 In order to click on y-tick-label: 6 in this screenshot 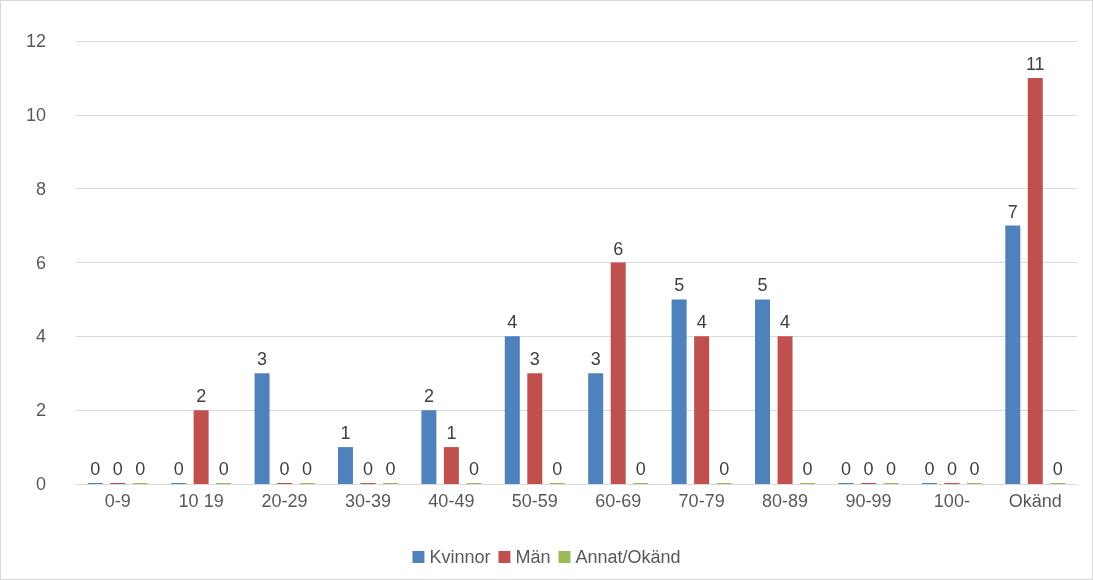, I will do `click(40, 262)`.